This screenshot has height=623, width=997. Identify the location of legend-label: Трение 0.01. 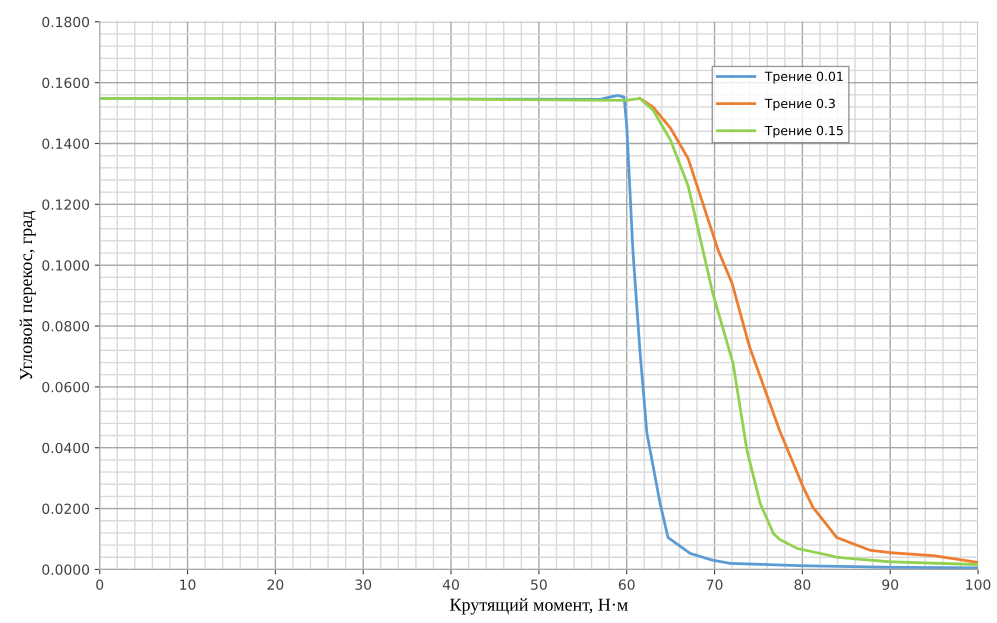
(803, 78).